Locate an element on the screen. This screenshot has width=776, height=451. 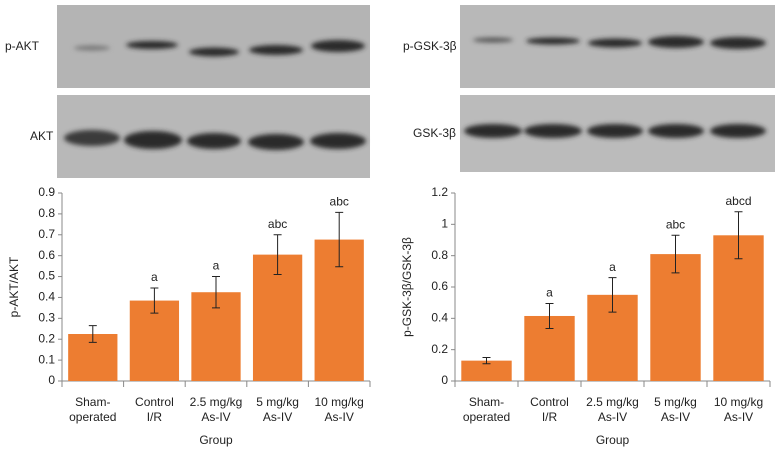
y-tick-label: 1 is located at coordinates (444, 224).